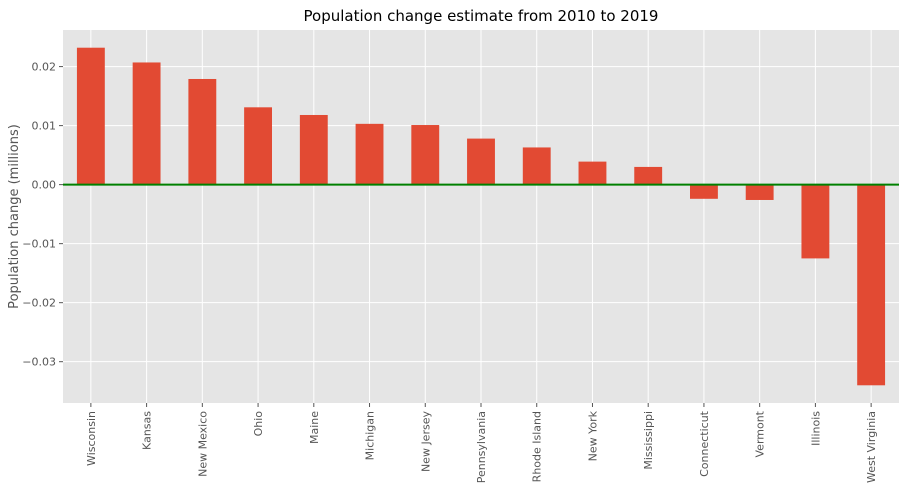  I want to click on bar-new-mexico, so click(202, 131).